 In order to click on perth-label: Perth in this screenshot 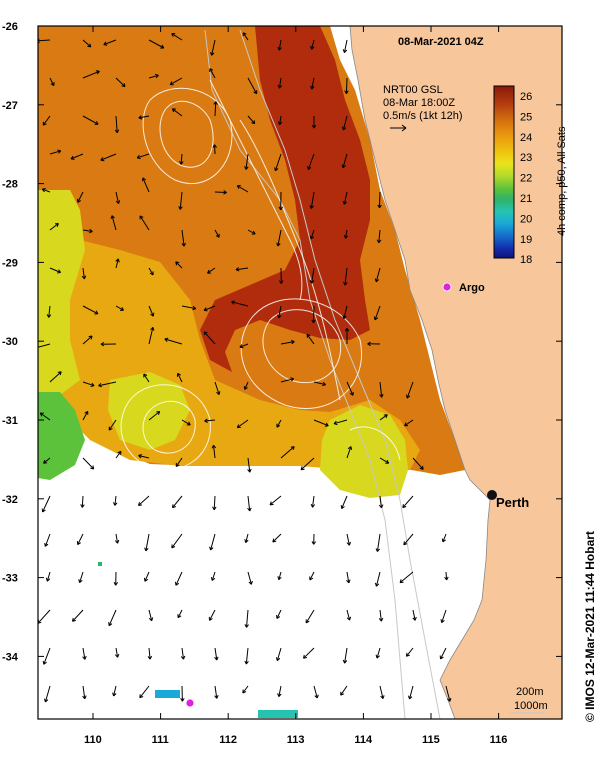, I will do `click(512, 502)`.